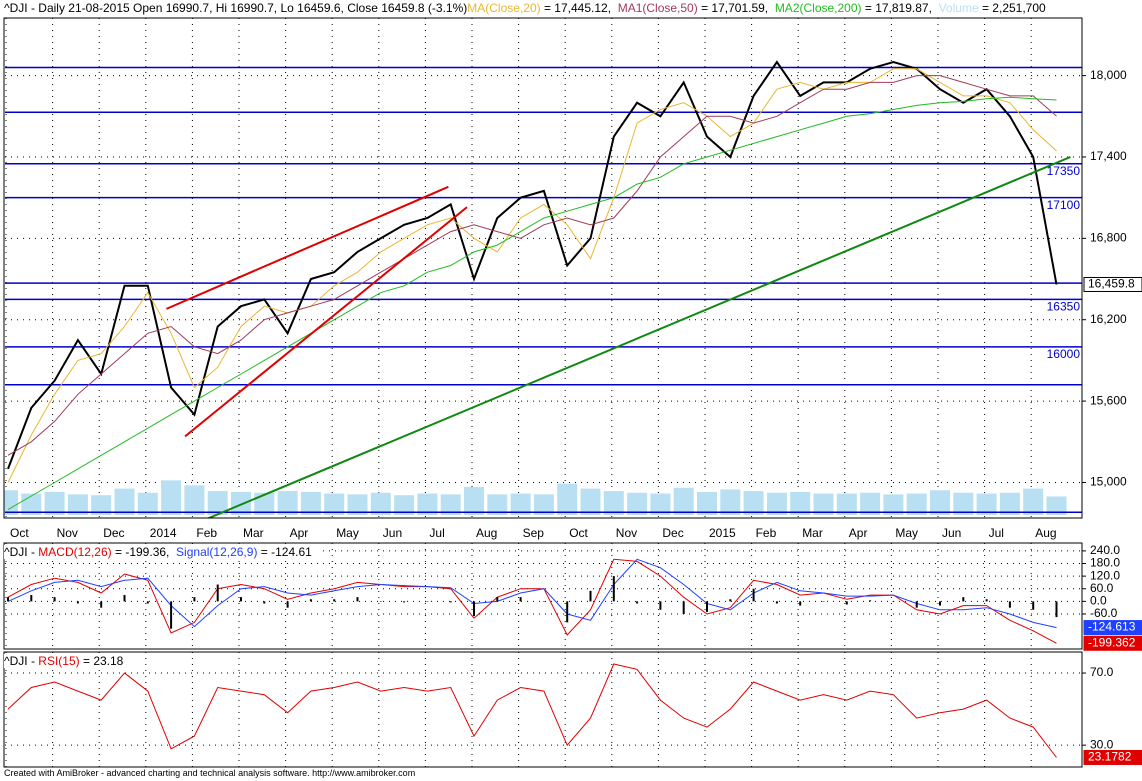 This screenshot has height=781, width=1142. I want to click on series-line, so click(532, 710).